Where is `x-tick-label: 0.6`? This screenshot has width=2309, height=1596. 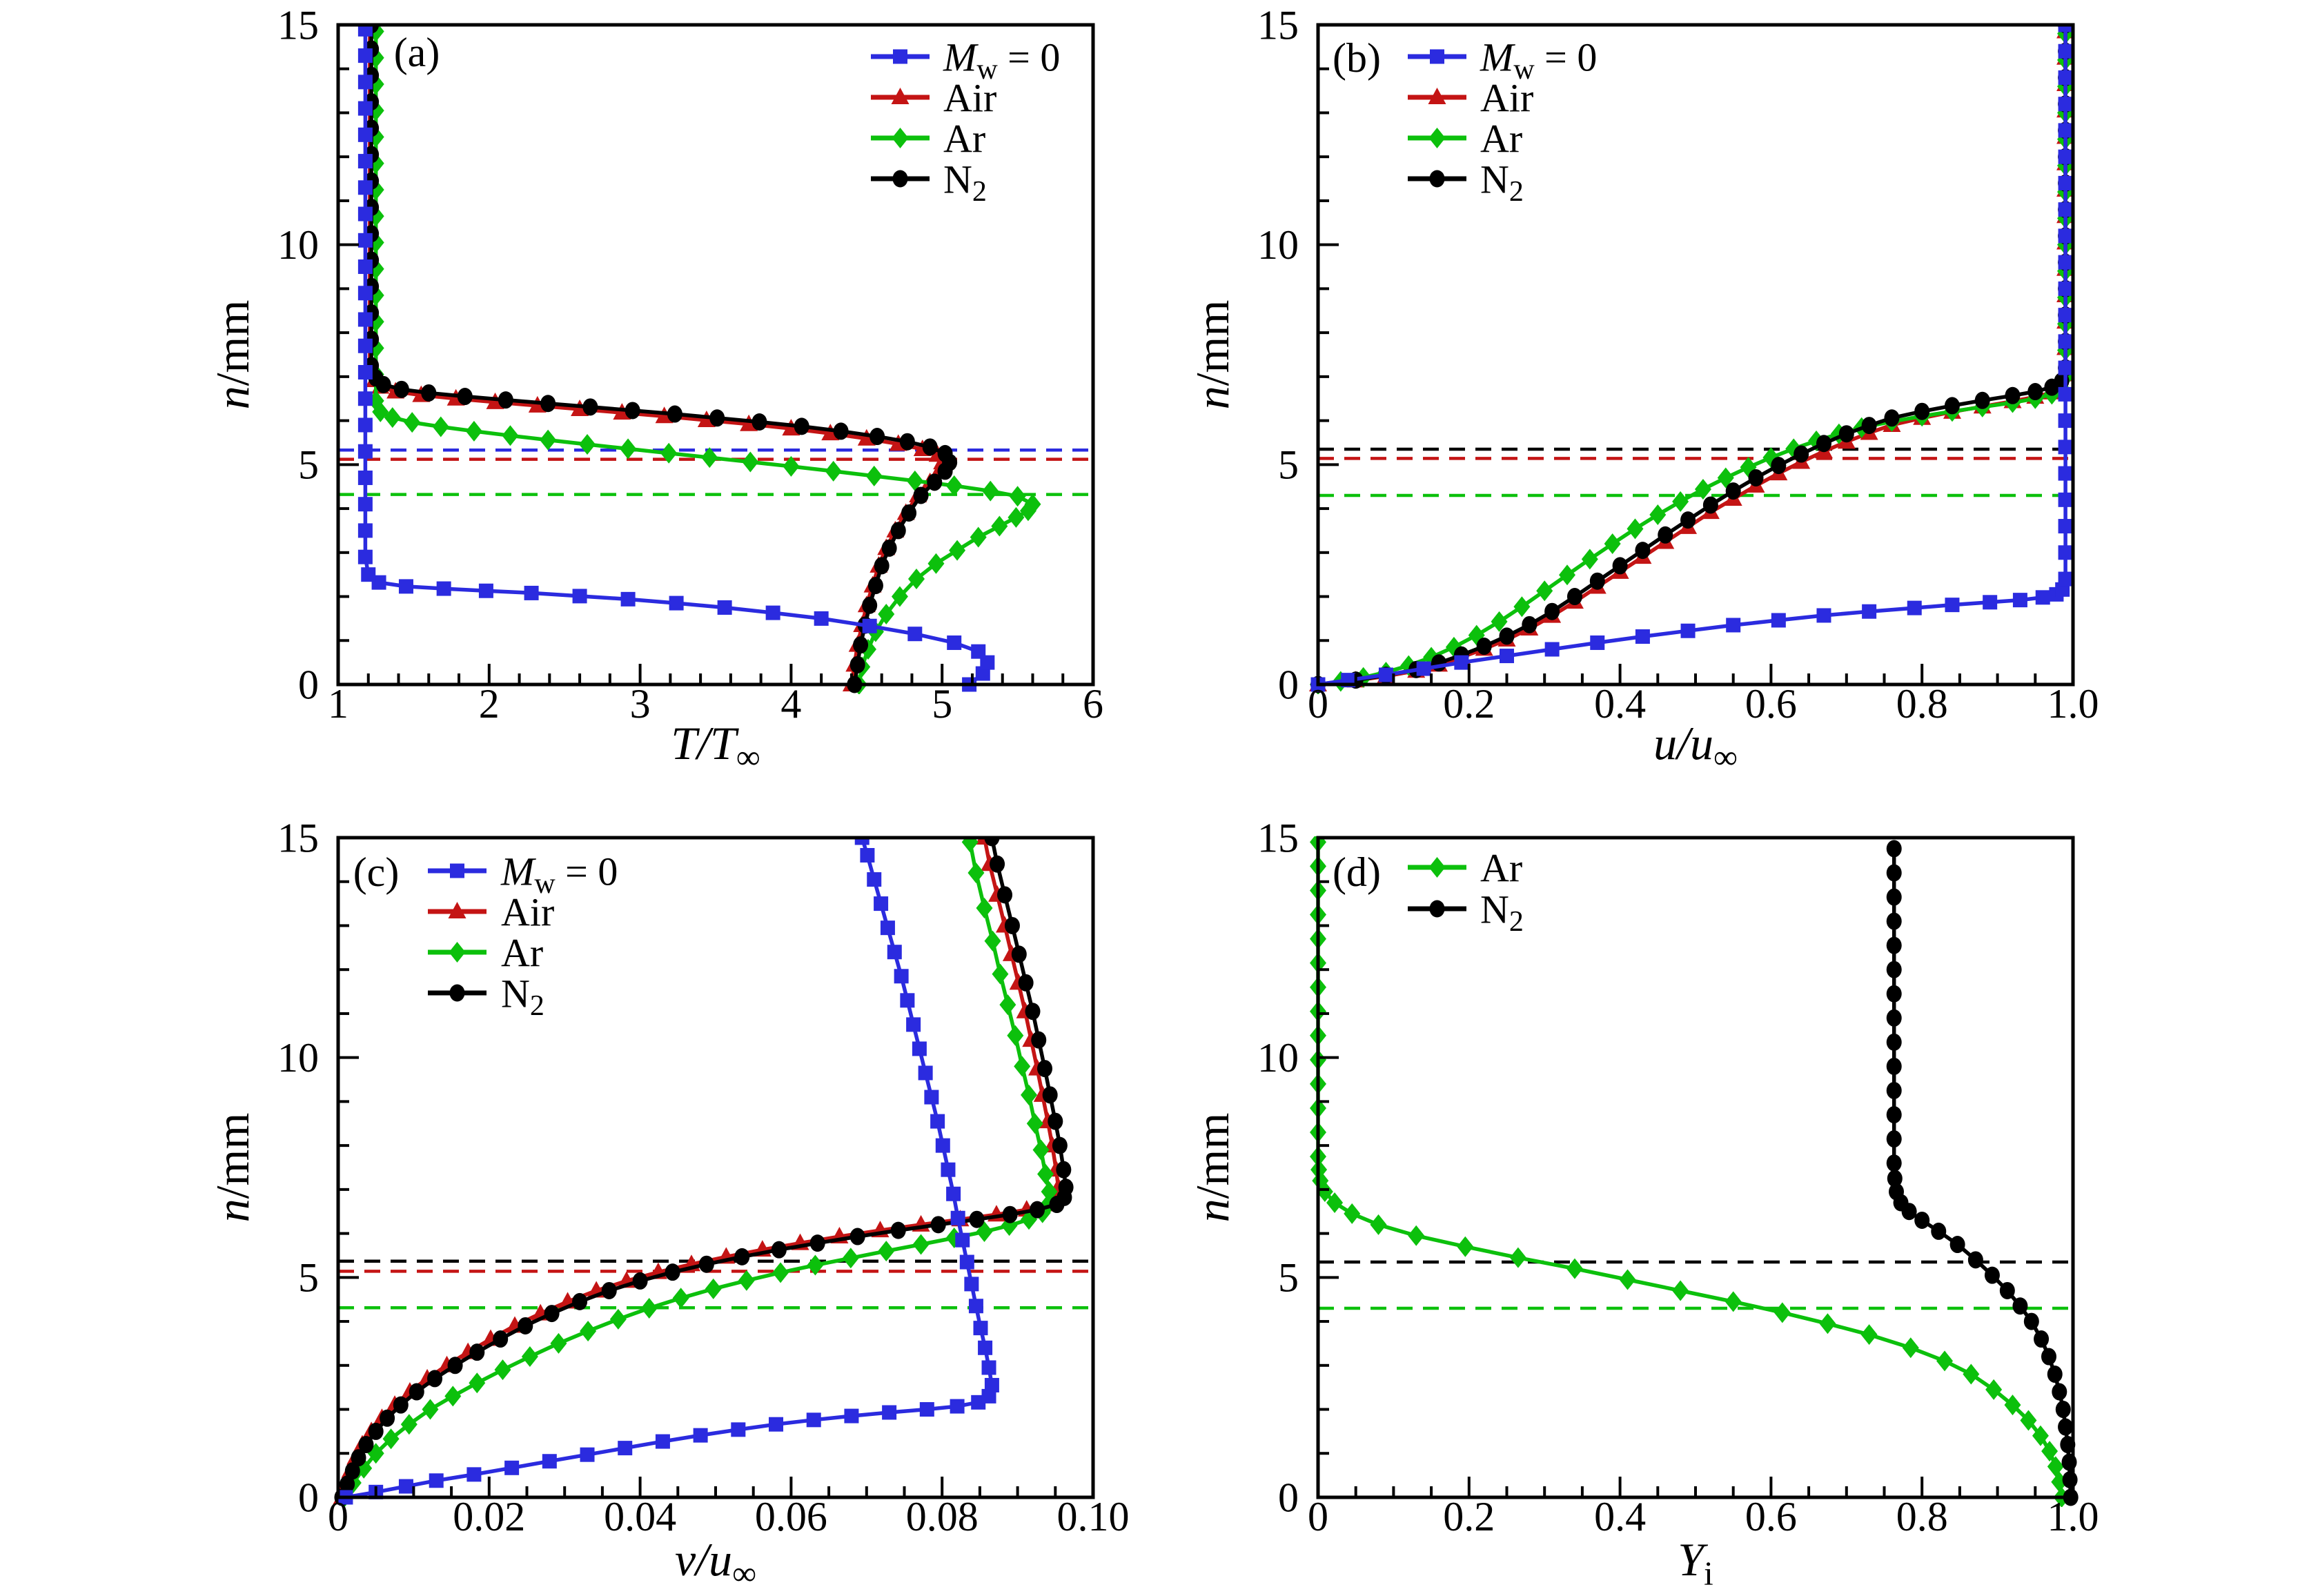 x-tick-label: 0.6 is located at coordinates (1771, 1516).